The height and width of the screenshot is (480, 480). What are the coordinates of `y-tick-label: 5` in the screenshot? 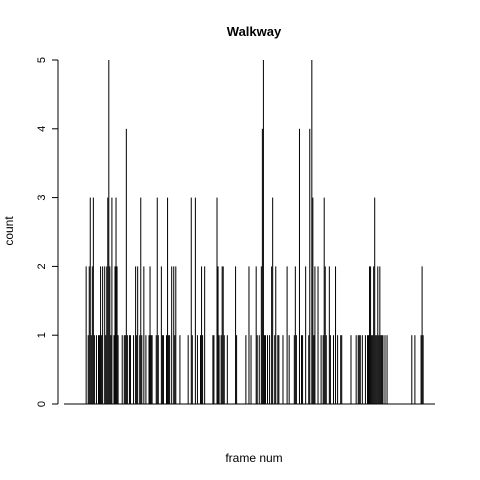 It's located at (42, 60).